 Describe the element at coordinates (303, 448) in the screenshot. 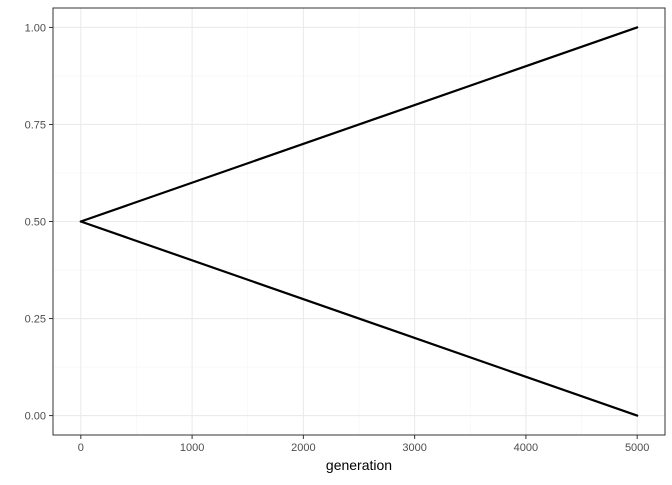

I see `x-tick-label: 2000` at that location.